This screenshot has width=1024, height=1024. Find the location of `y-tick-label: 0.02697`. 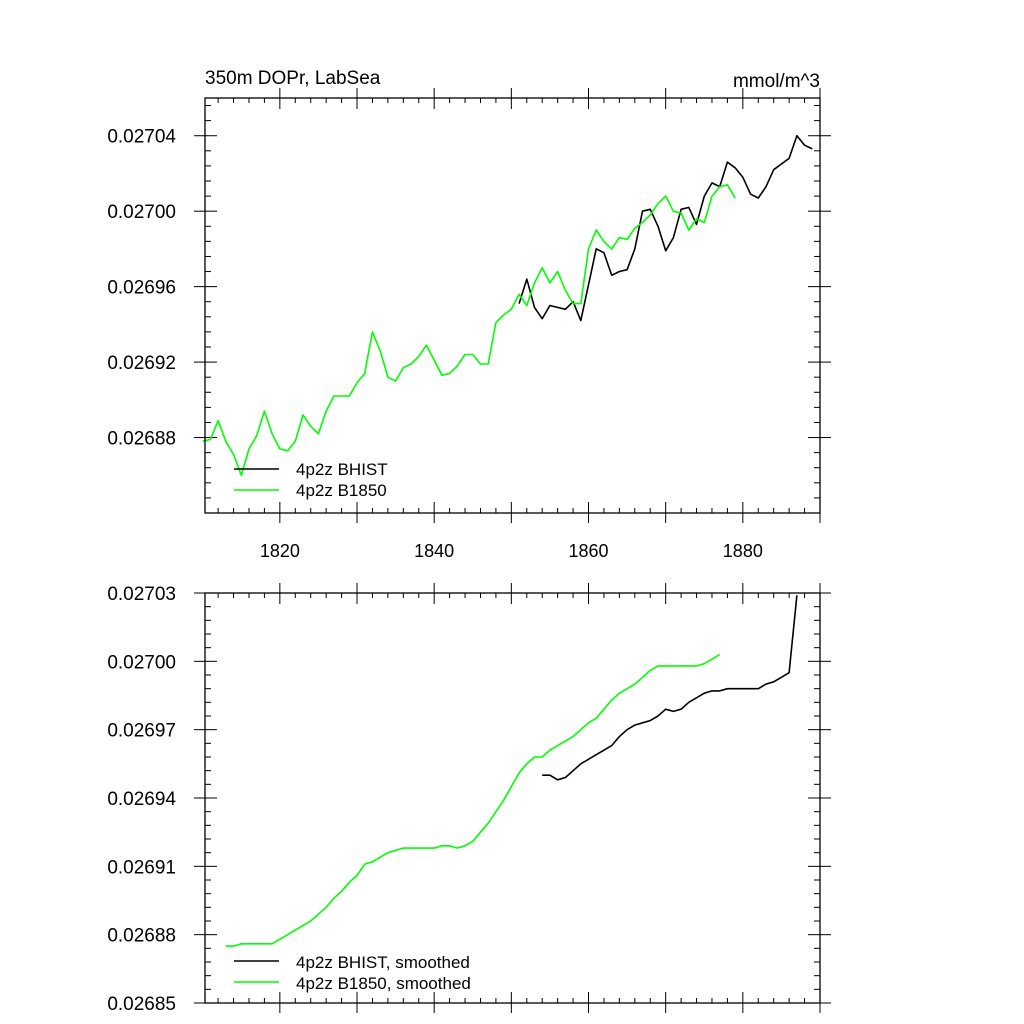

y-tick-label: 0.02697 is located at coordinates (141, 731).